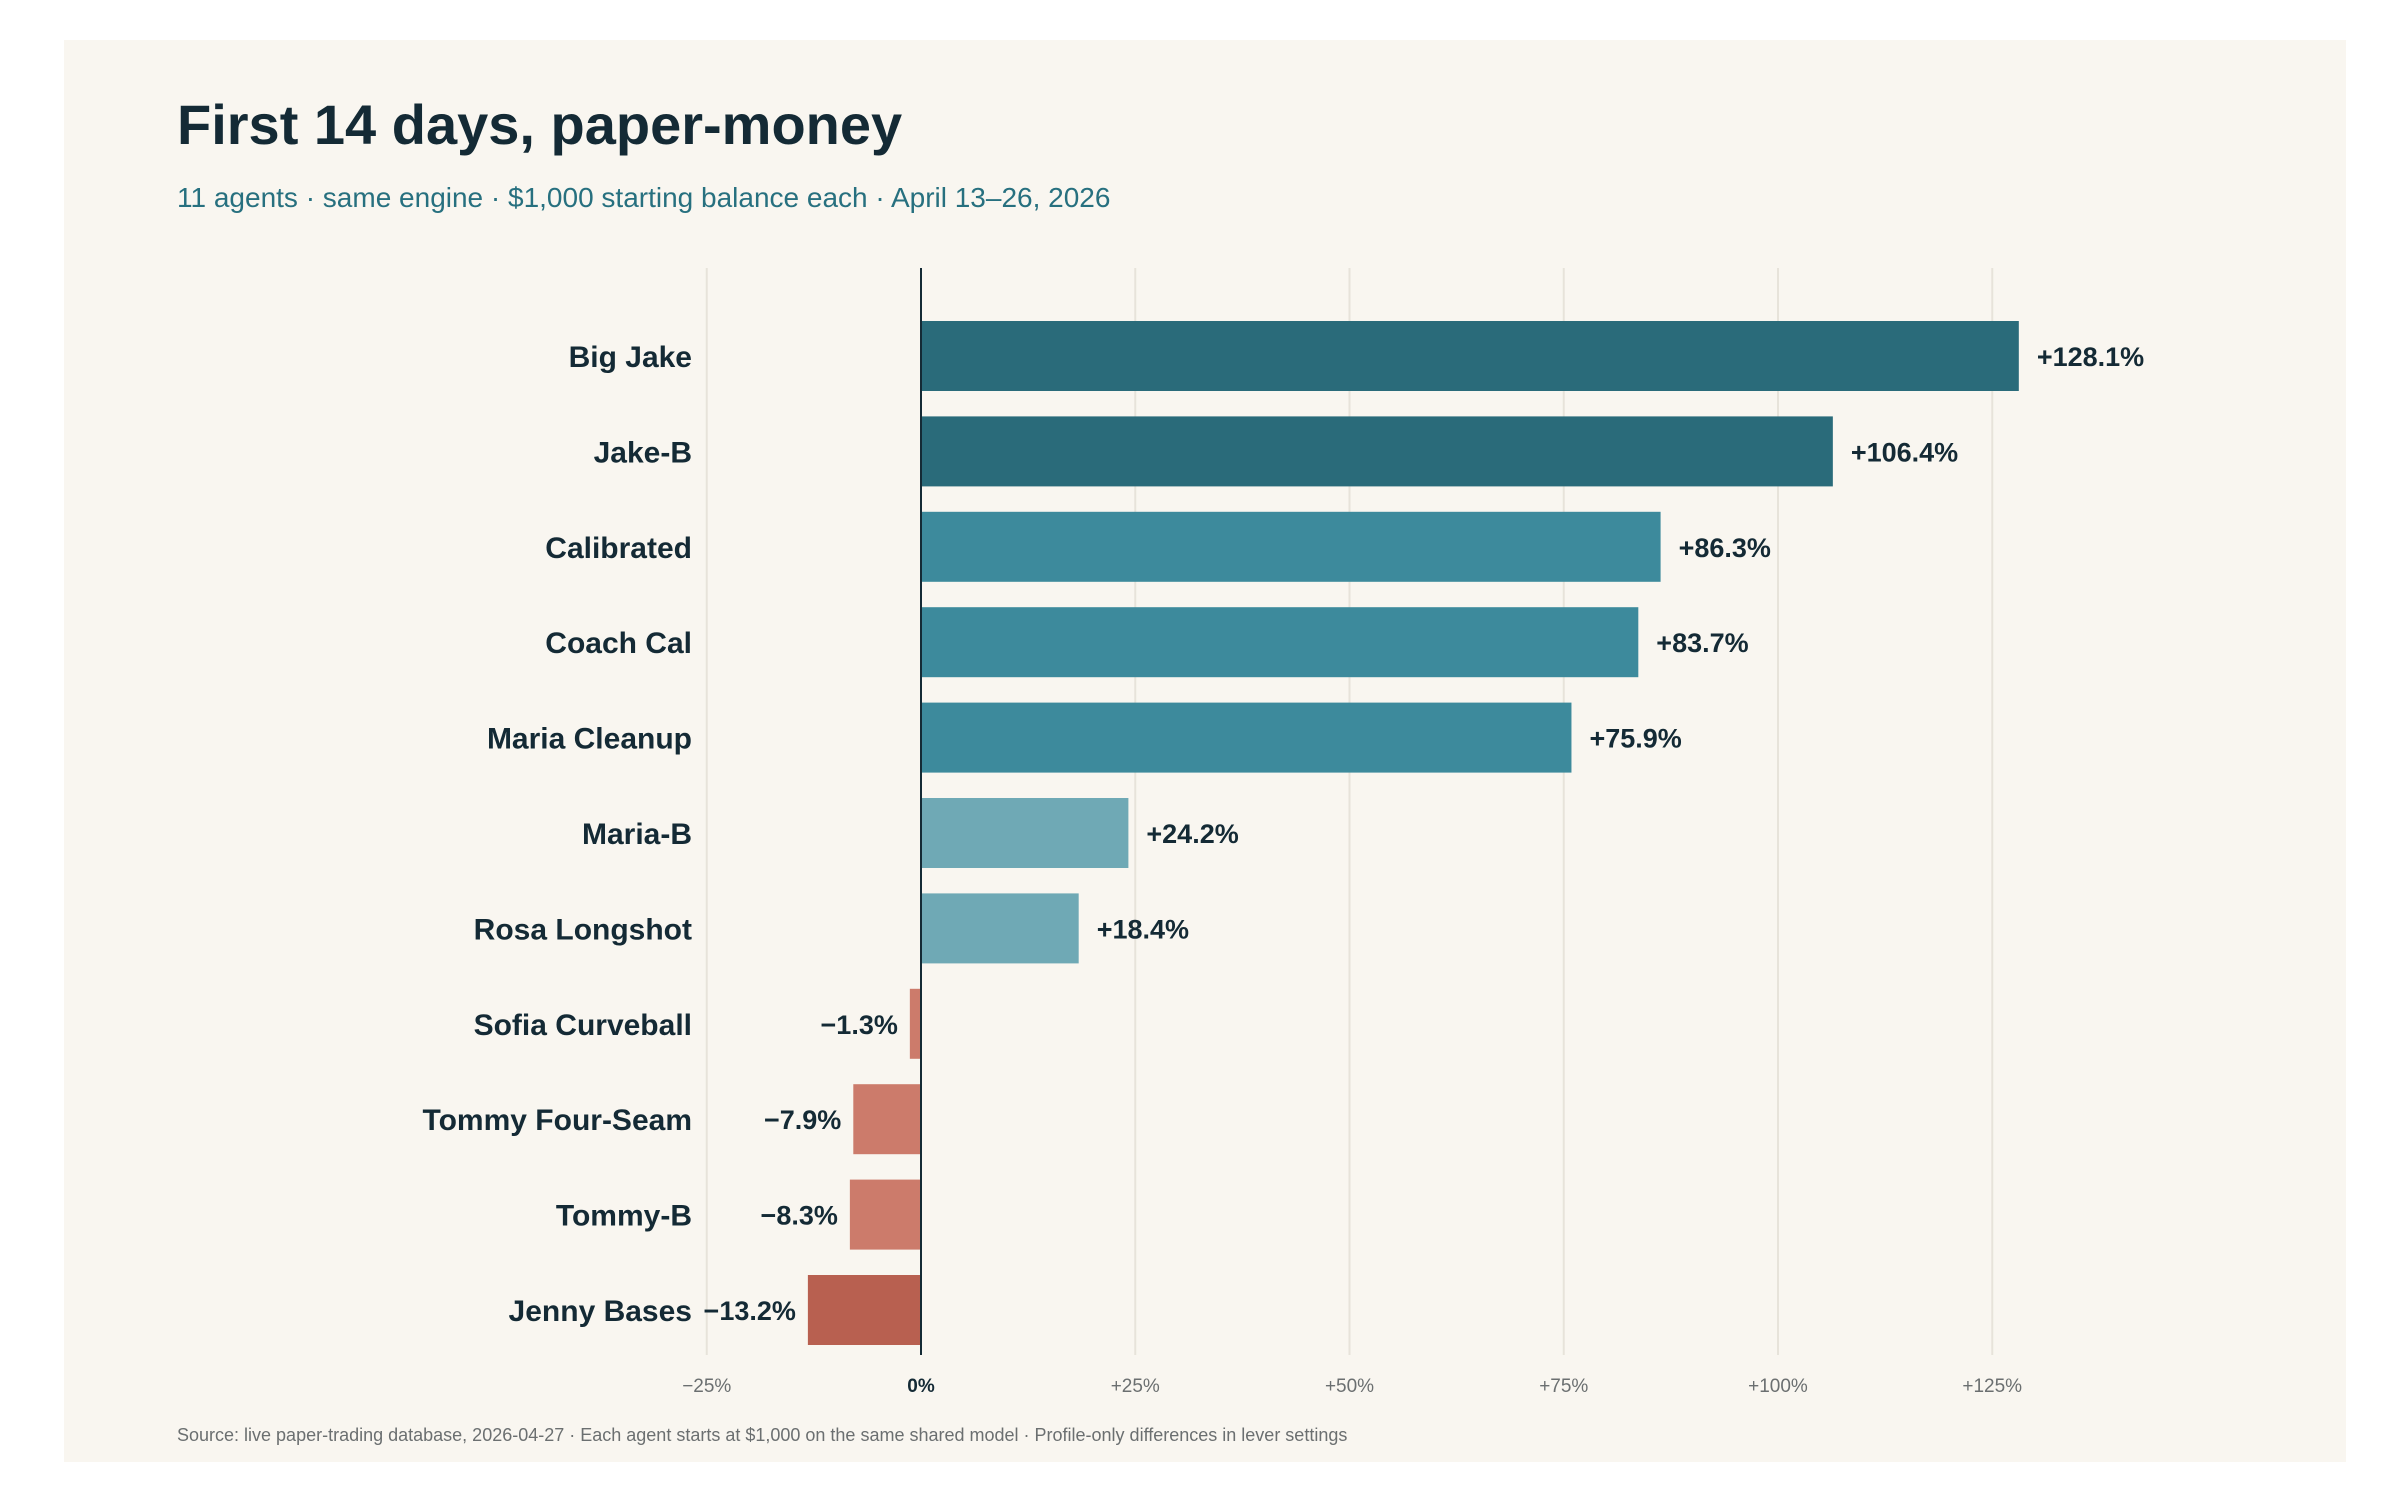 Image resolution: width=2400 pixels, height=1500 pixels. What do you see at coordinates (637, 834) in the screenshot?
I see `category-label: Maria-B` at bounding box center [637, 834].